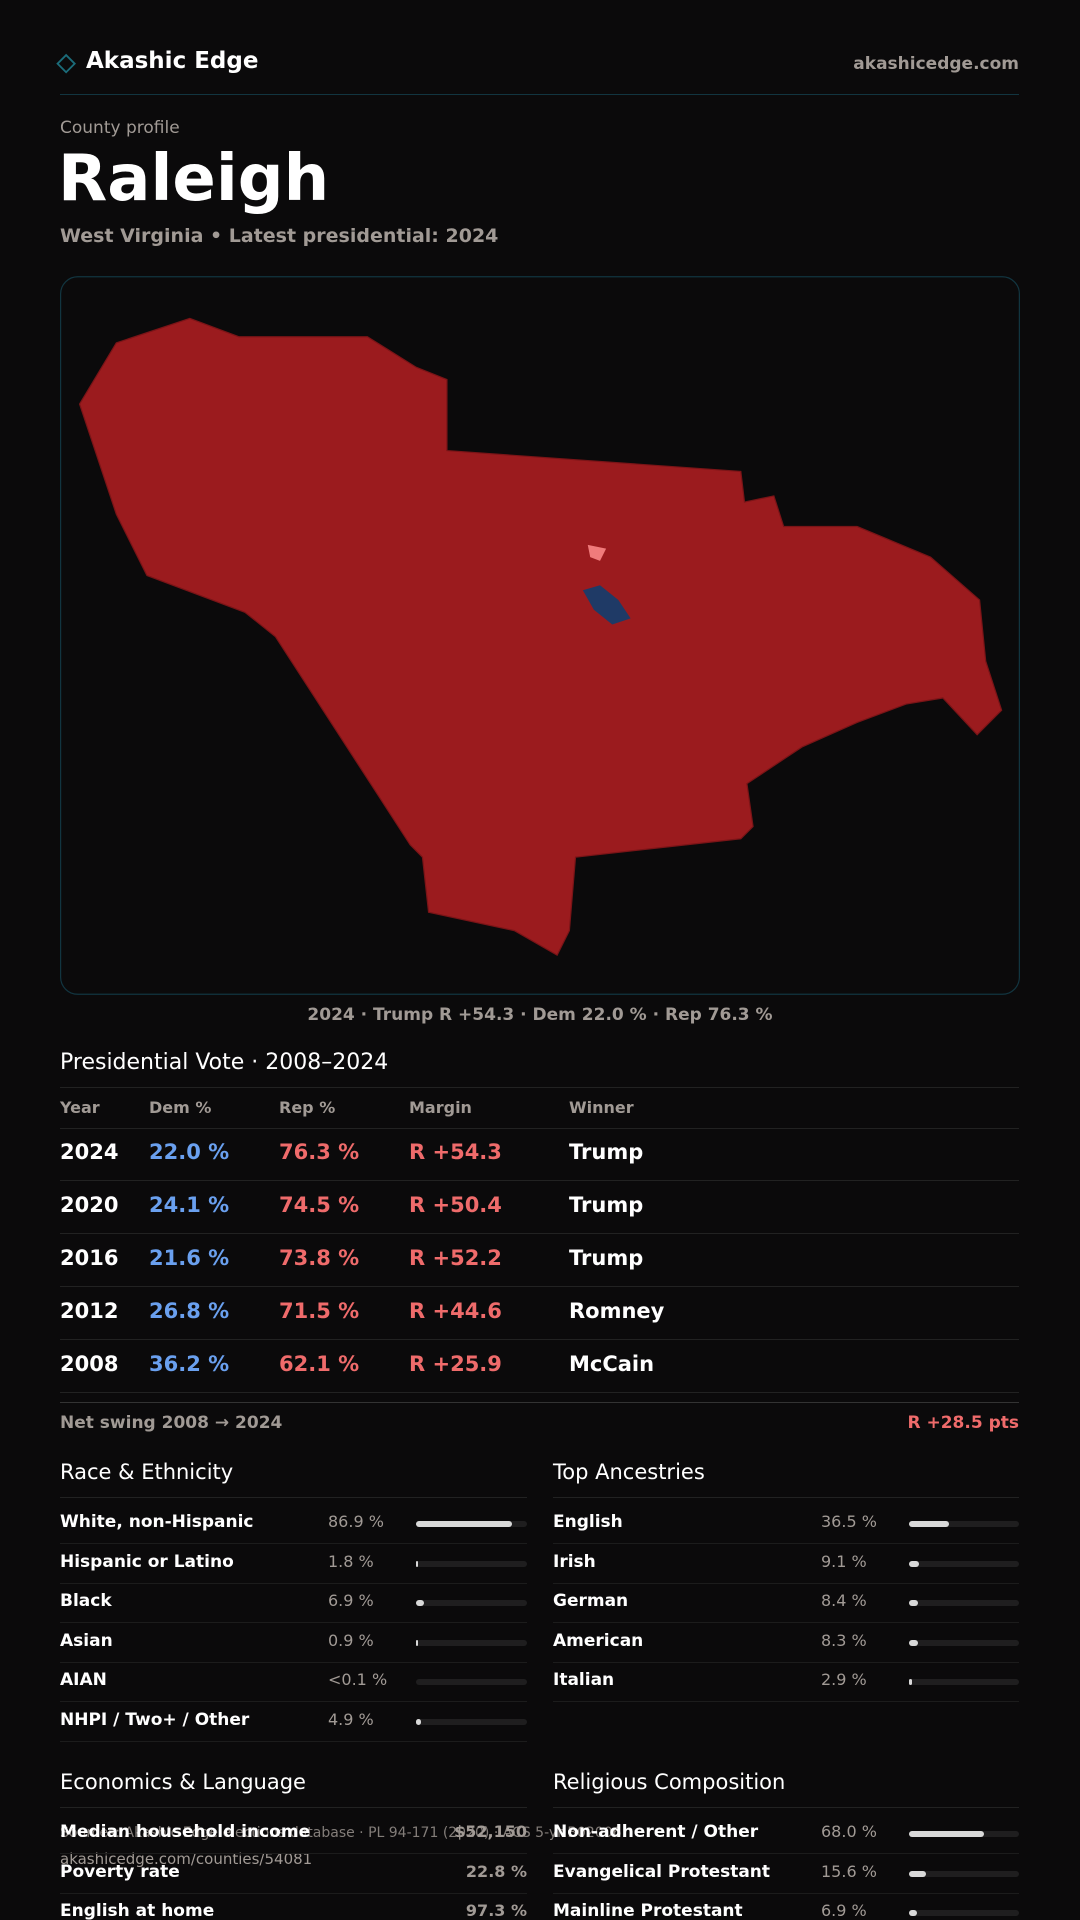  I want to click on kicker: County profile, so click(120, 128).